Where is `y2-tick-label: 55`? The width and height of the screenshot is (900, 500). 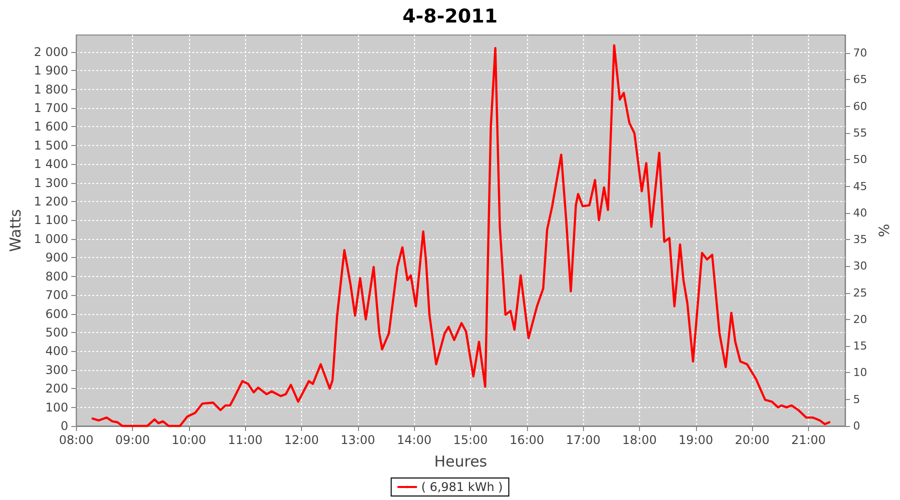 y2-tick-label: 55 is located at coordinates (860, 133).